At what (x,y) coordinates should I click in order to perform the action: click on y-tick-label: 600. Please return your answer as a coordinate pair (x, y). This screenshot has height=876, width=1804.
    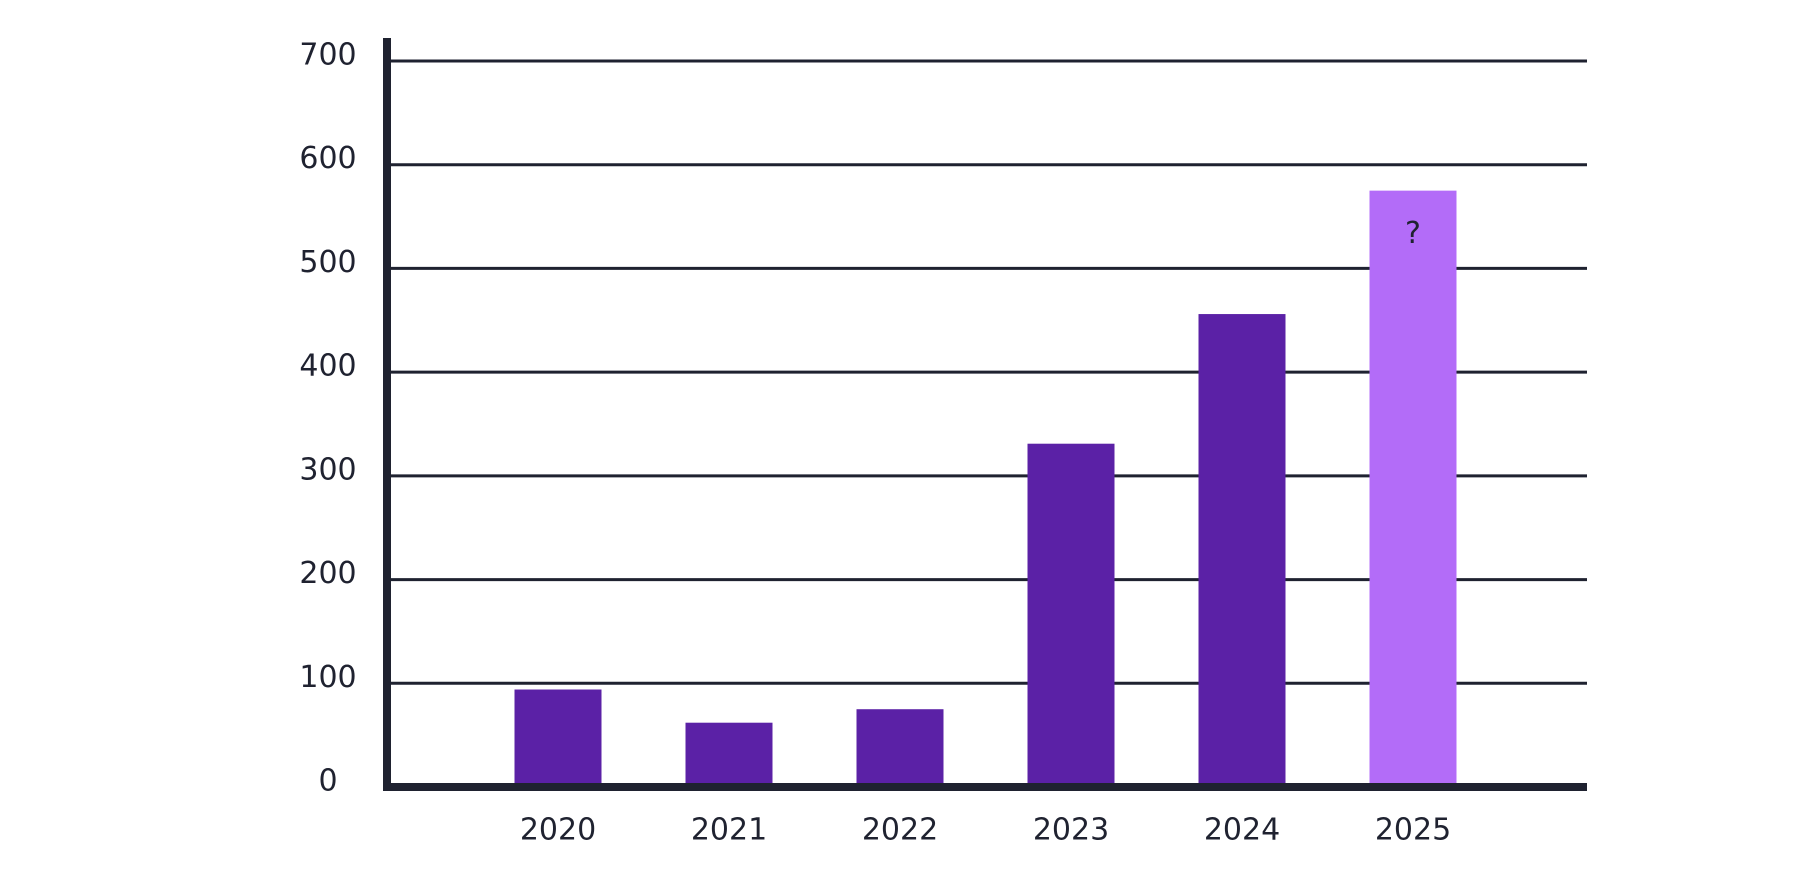
    Looking at the image, I should click on (327, 158).